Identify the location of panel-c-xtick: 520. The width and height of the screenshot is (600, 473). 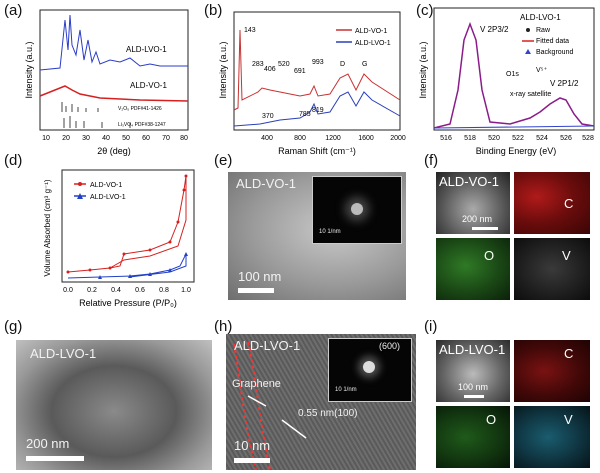
(494, 138).